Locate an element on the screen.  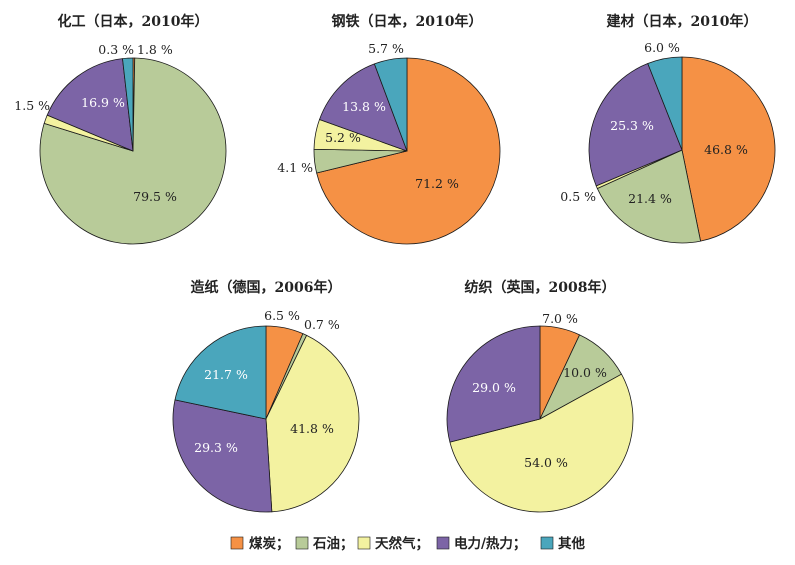
pie-value-label: 10.0 % is located at coordinates (585, 372).